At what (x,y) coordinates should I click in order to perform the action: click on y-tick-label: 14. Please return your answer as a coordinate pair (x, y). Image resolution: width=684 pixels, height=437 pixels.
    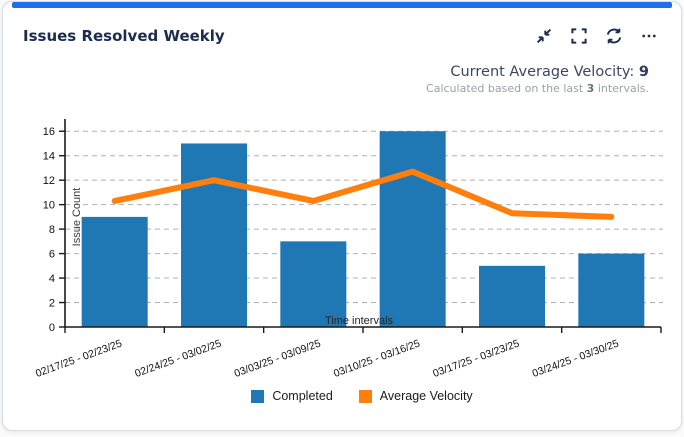
    Looking at the image, I should click on (49, 157).